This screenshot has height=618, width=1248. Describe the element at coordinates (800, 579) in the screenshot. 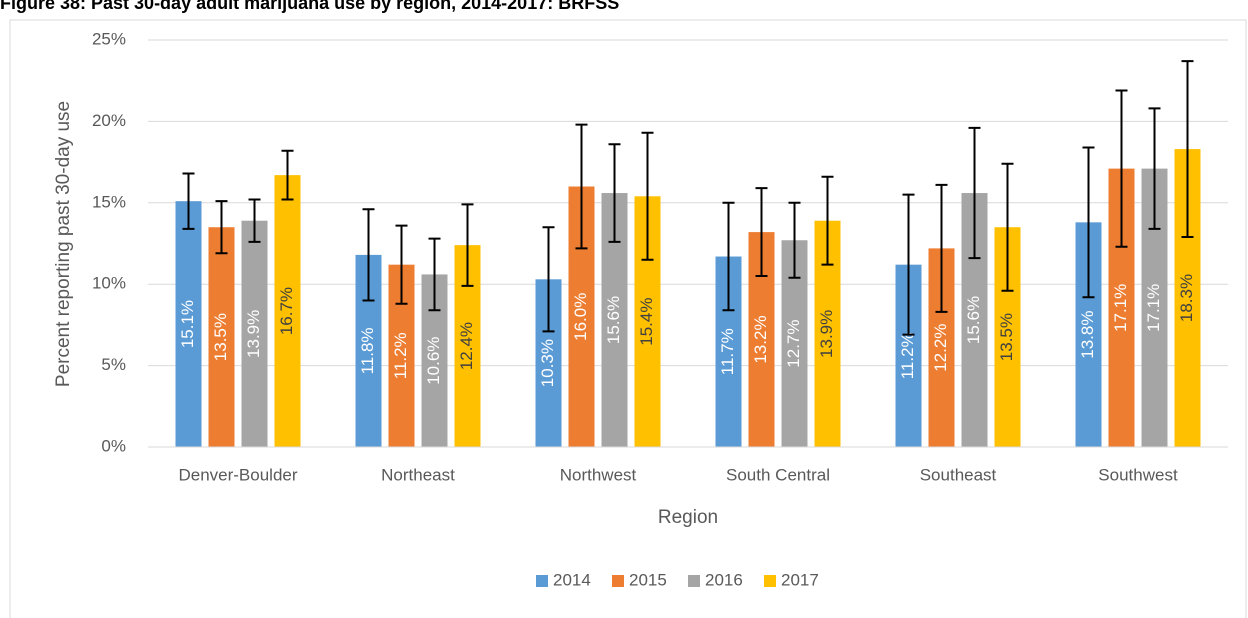

I see `legend-label: 2017` at that location.